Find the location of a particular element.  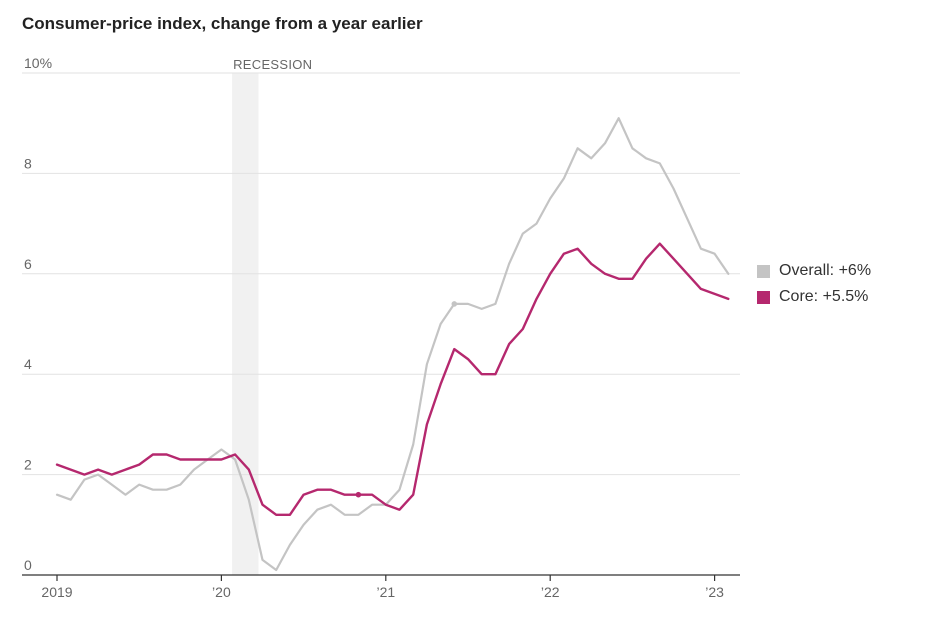

y-tick-label: 0 is located at coordinates (28, 565).